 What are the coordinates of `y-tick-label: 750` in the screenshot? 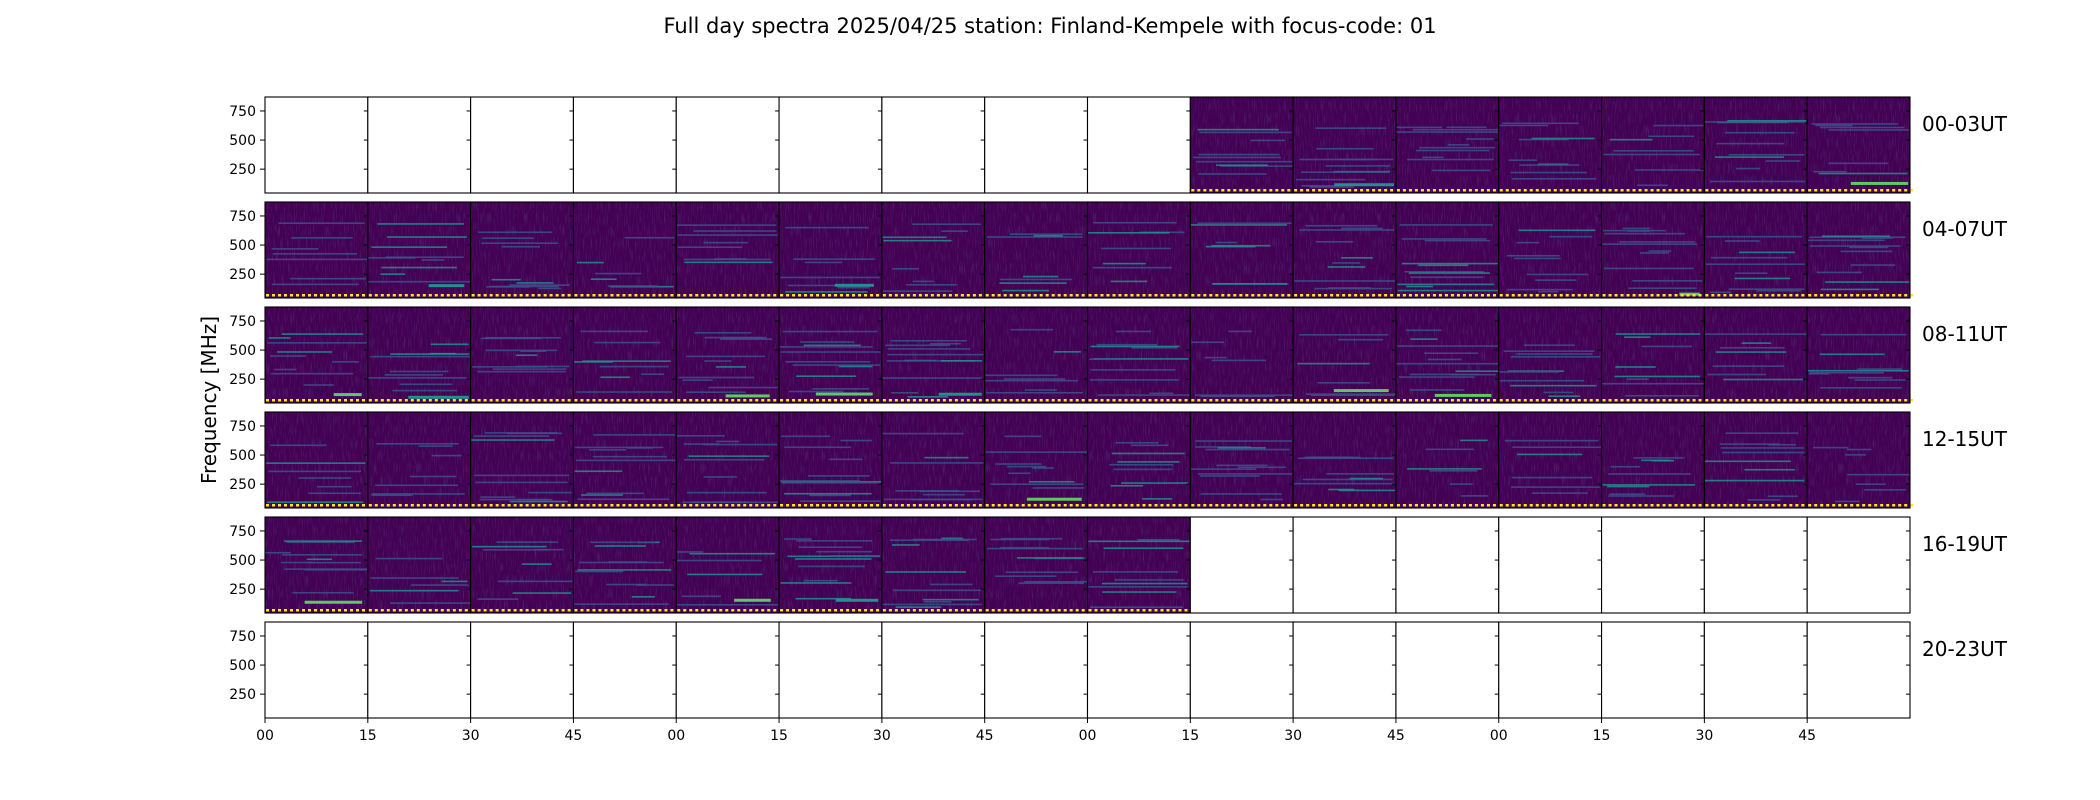 It's located at (242, 217).